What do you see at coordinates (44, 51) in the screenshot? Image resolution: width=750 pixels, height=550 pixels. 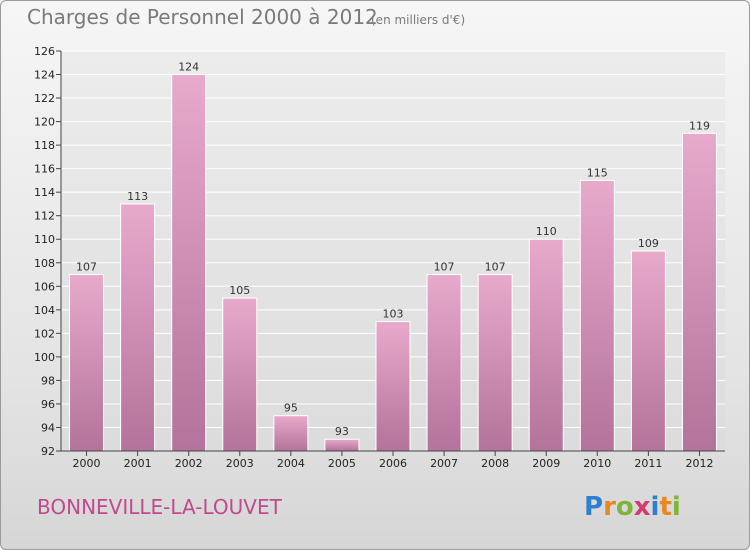 I see `y-tick-label: 126` at bounding box center [44, 51].